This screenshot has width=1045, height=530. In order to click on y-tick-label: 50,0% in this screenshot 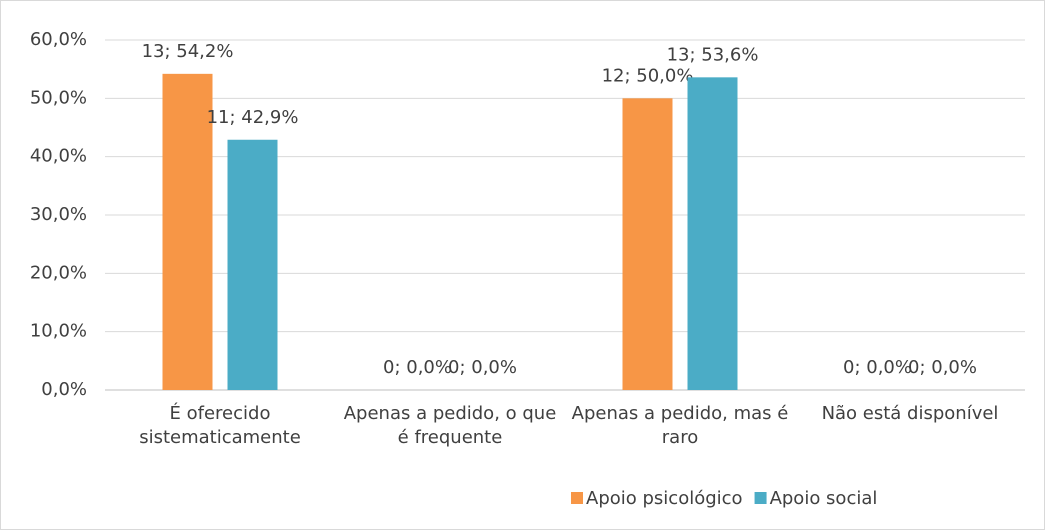, I will do `click(58, 97)`.